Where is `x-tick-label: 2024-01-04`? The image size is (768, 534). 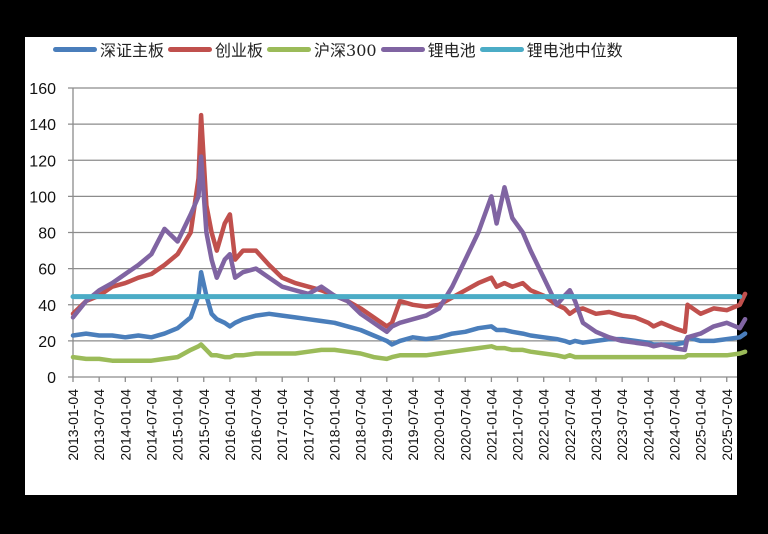 x-tick-label: 2024-01-04 is located at coordinates (648, 425).